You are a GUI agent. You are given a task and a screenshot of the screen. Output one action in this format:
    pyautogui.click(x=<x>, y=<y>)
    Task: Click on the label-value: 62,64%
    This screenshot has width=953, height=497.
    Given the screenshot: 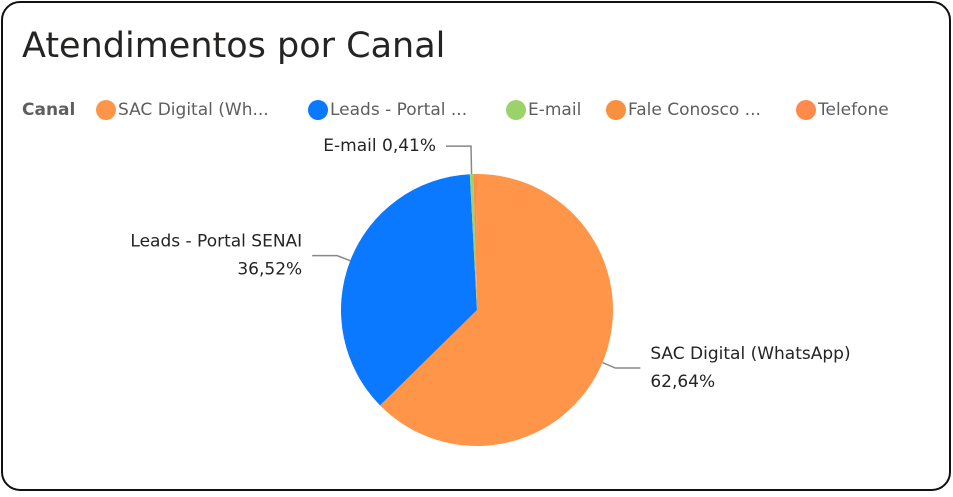 What is the action you would take?
    pyautogui.click(x=682, y=382)
    